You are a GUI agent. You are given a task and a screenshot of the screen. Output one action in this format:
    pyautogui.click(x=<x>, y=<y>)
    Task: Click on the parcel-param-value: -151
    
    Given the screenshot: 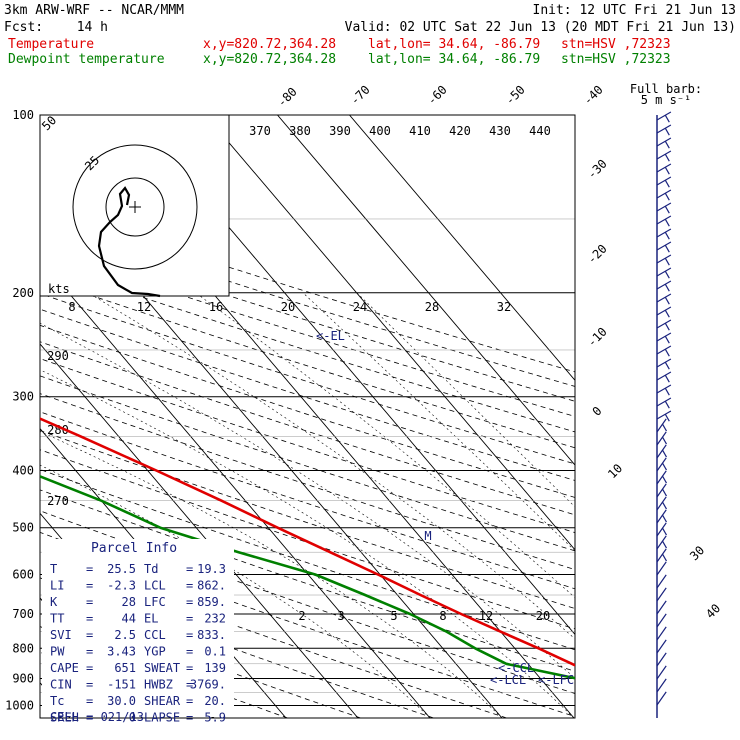 What is the action you would take?
    pyautogui.click(x=121, y=685)
    